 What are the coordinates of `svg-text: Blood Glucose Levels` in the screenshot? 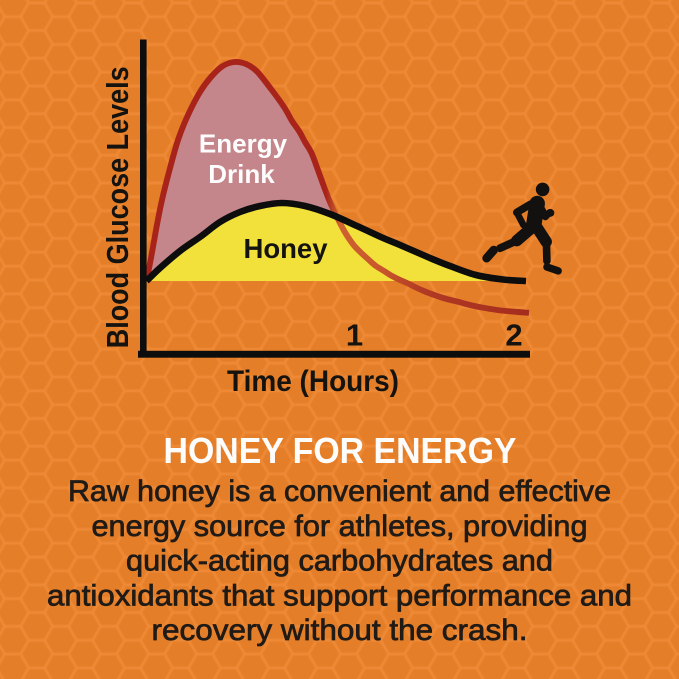 It's located at (117, 207).